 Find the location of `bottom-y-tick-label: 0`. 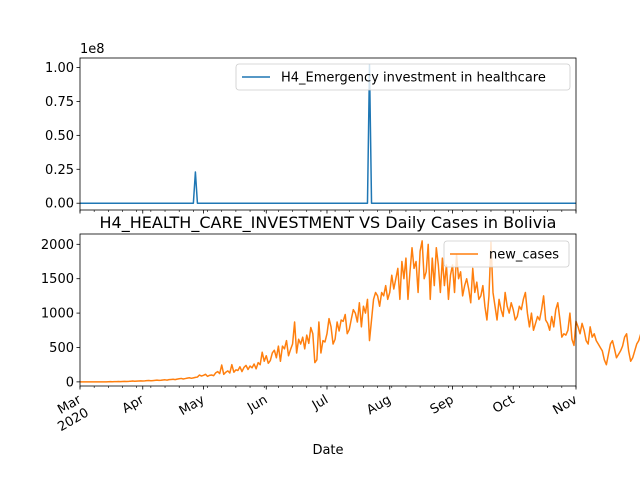

bottom-y-tick-label: 0 is located at coordinates (70, 382).